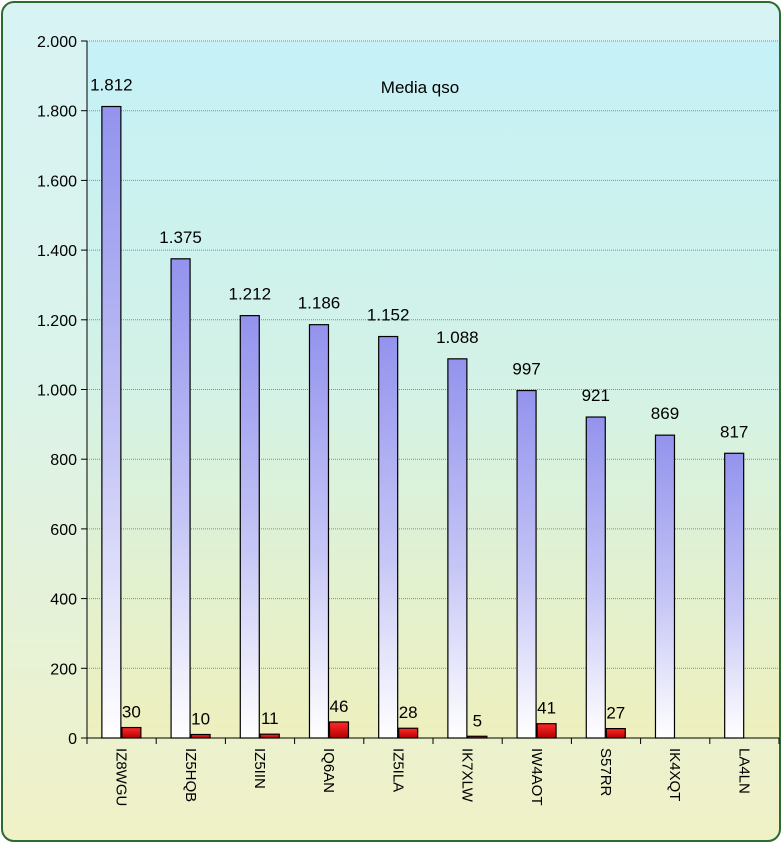 The image size is (782, 848). Describe the element at coordinates (397, 770) in the screenshot. I see `category-label: IZ5ILA` at that location.